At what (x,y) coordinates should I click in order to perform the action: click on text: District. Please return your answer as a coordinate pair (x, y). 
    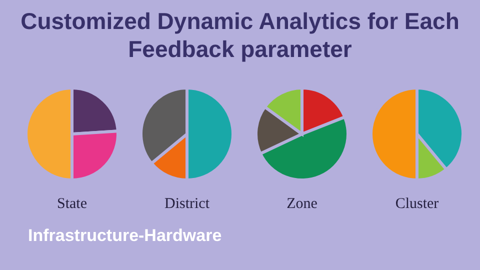
    Looking at the image, I should click on (187, 204).